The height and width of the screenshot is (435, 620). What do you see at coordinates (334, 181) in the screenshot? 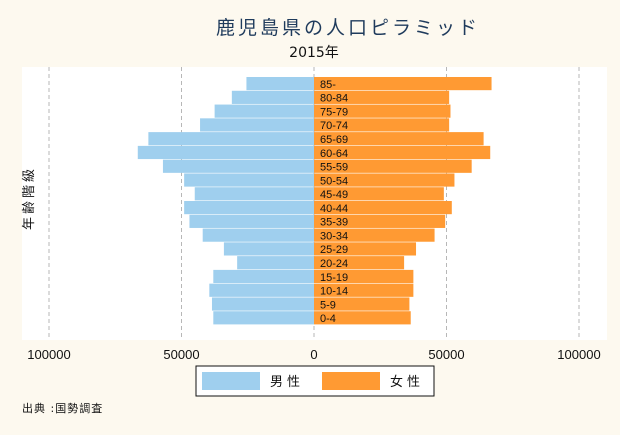
I see `age-label-50-54: 50-54` at bounding box center [334, 181].